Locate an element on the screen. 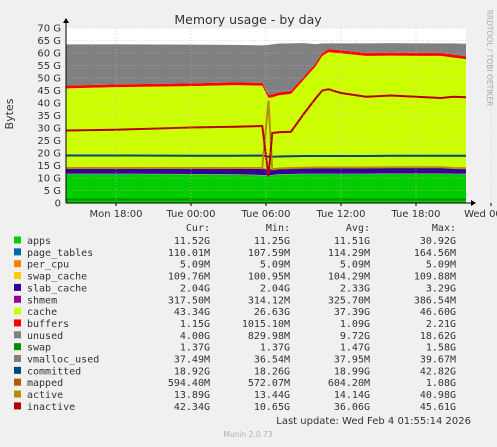  legend-series-name: active is located at coordinates (45, 395).